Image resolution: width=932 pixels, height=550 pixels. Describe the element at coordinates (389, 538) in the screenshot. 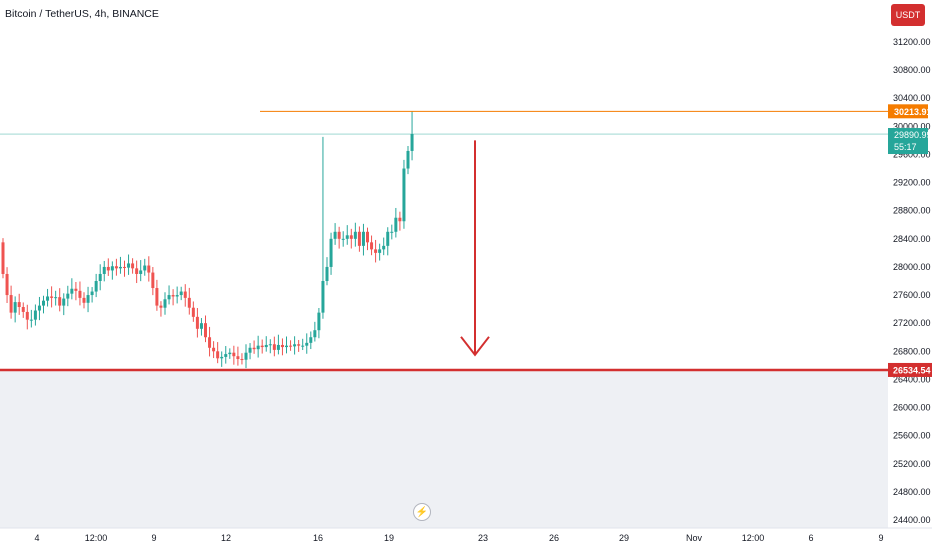

I see `x-tick-label: 19` at that location.